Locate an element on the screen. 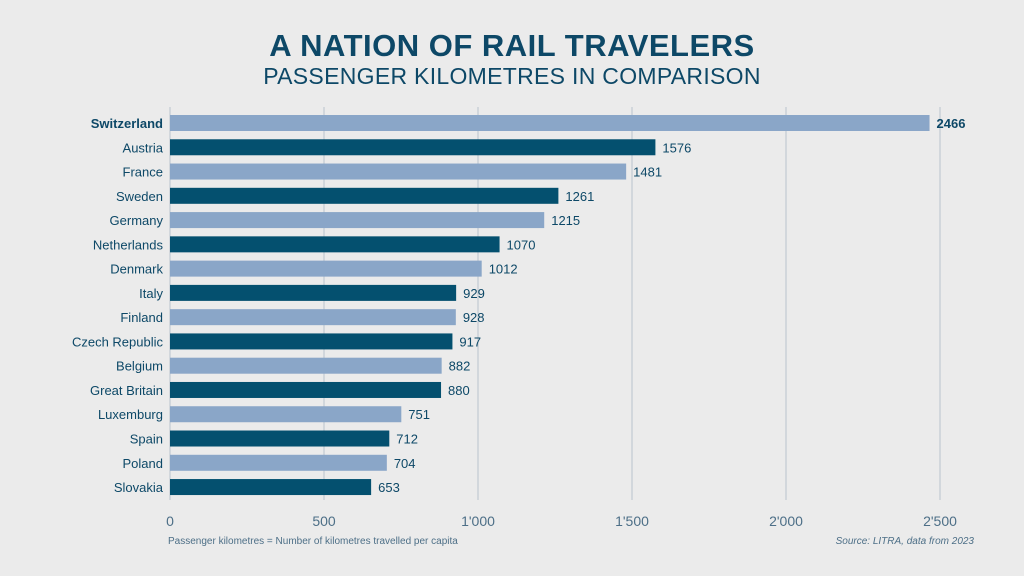 This screenshot has width=1024, height=576. category-label: Italy is located at coordinates (151, 293).